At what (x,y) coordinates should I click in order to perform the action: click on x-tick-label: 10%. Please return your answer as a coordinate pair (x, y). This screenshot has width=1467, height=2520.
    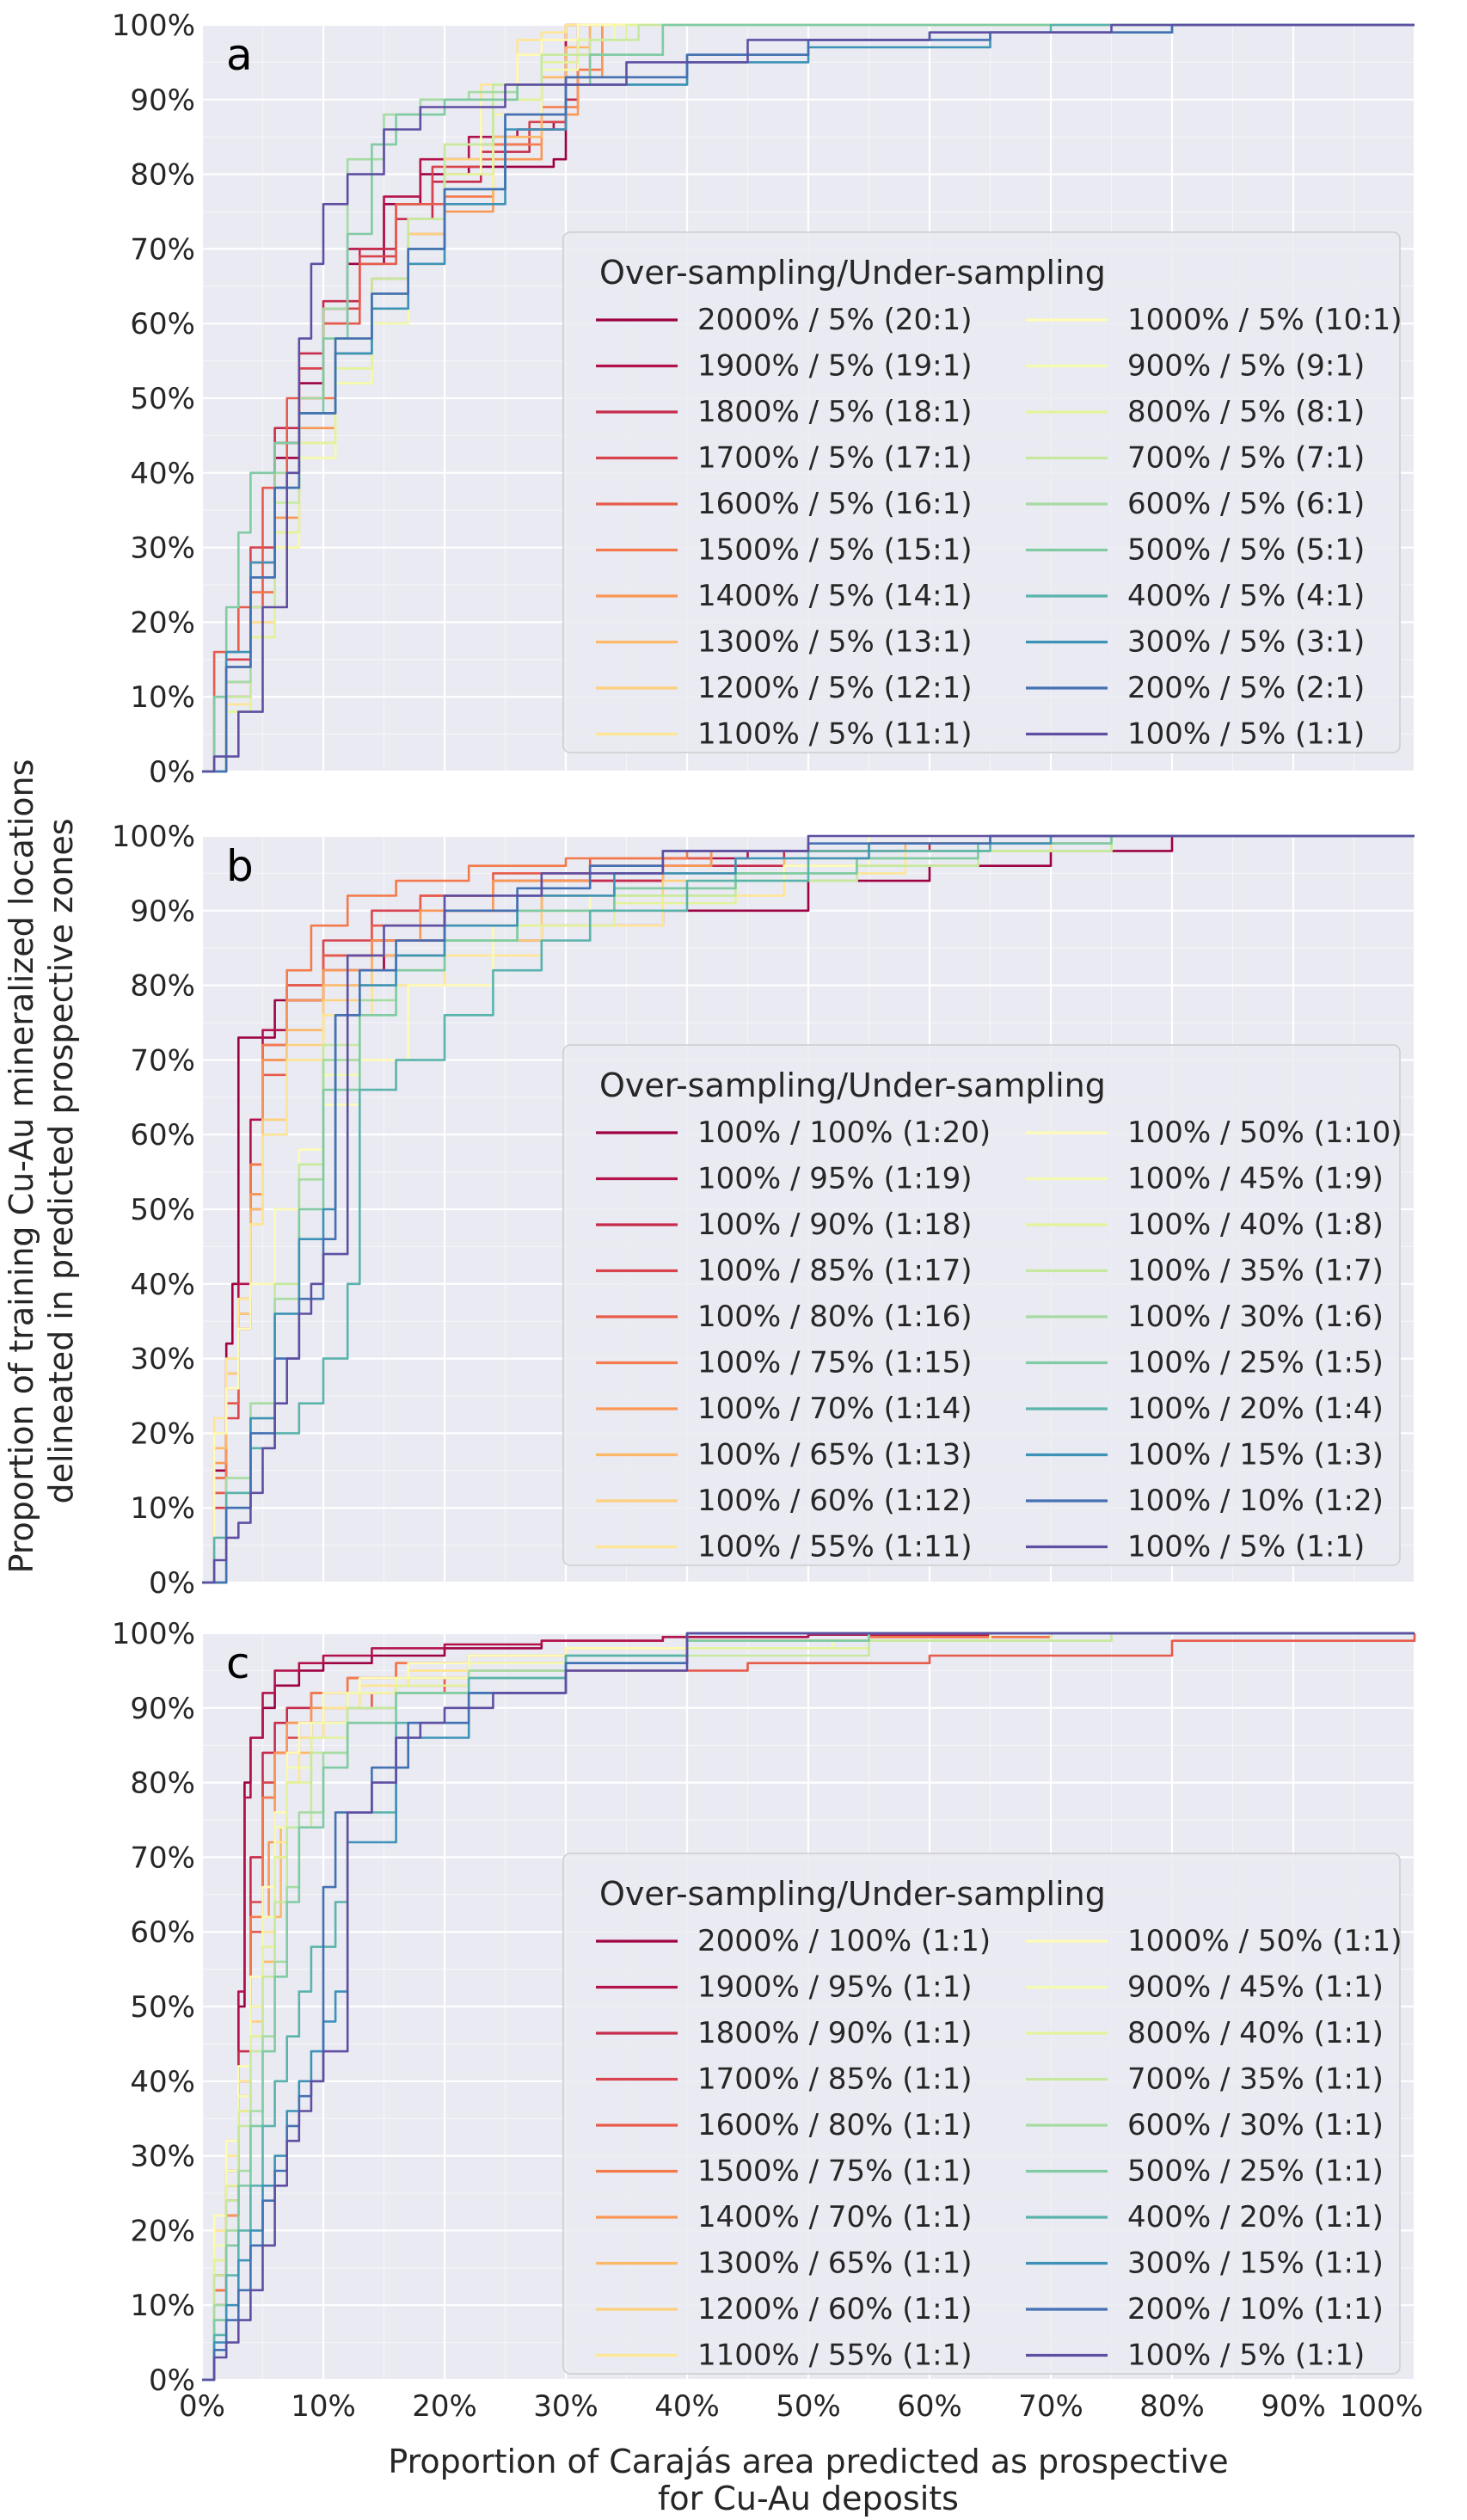
    Looking at the image, I should click on (323, 2407).